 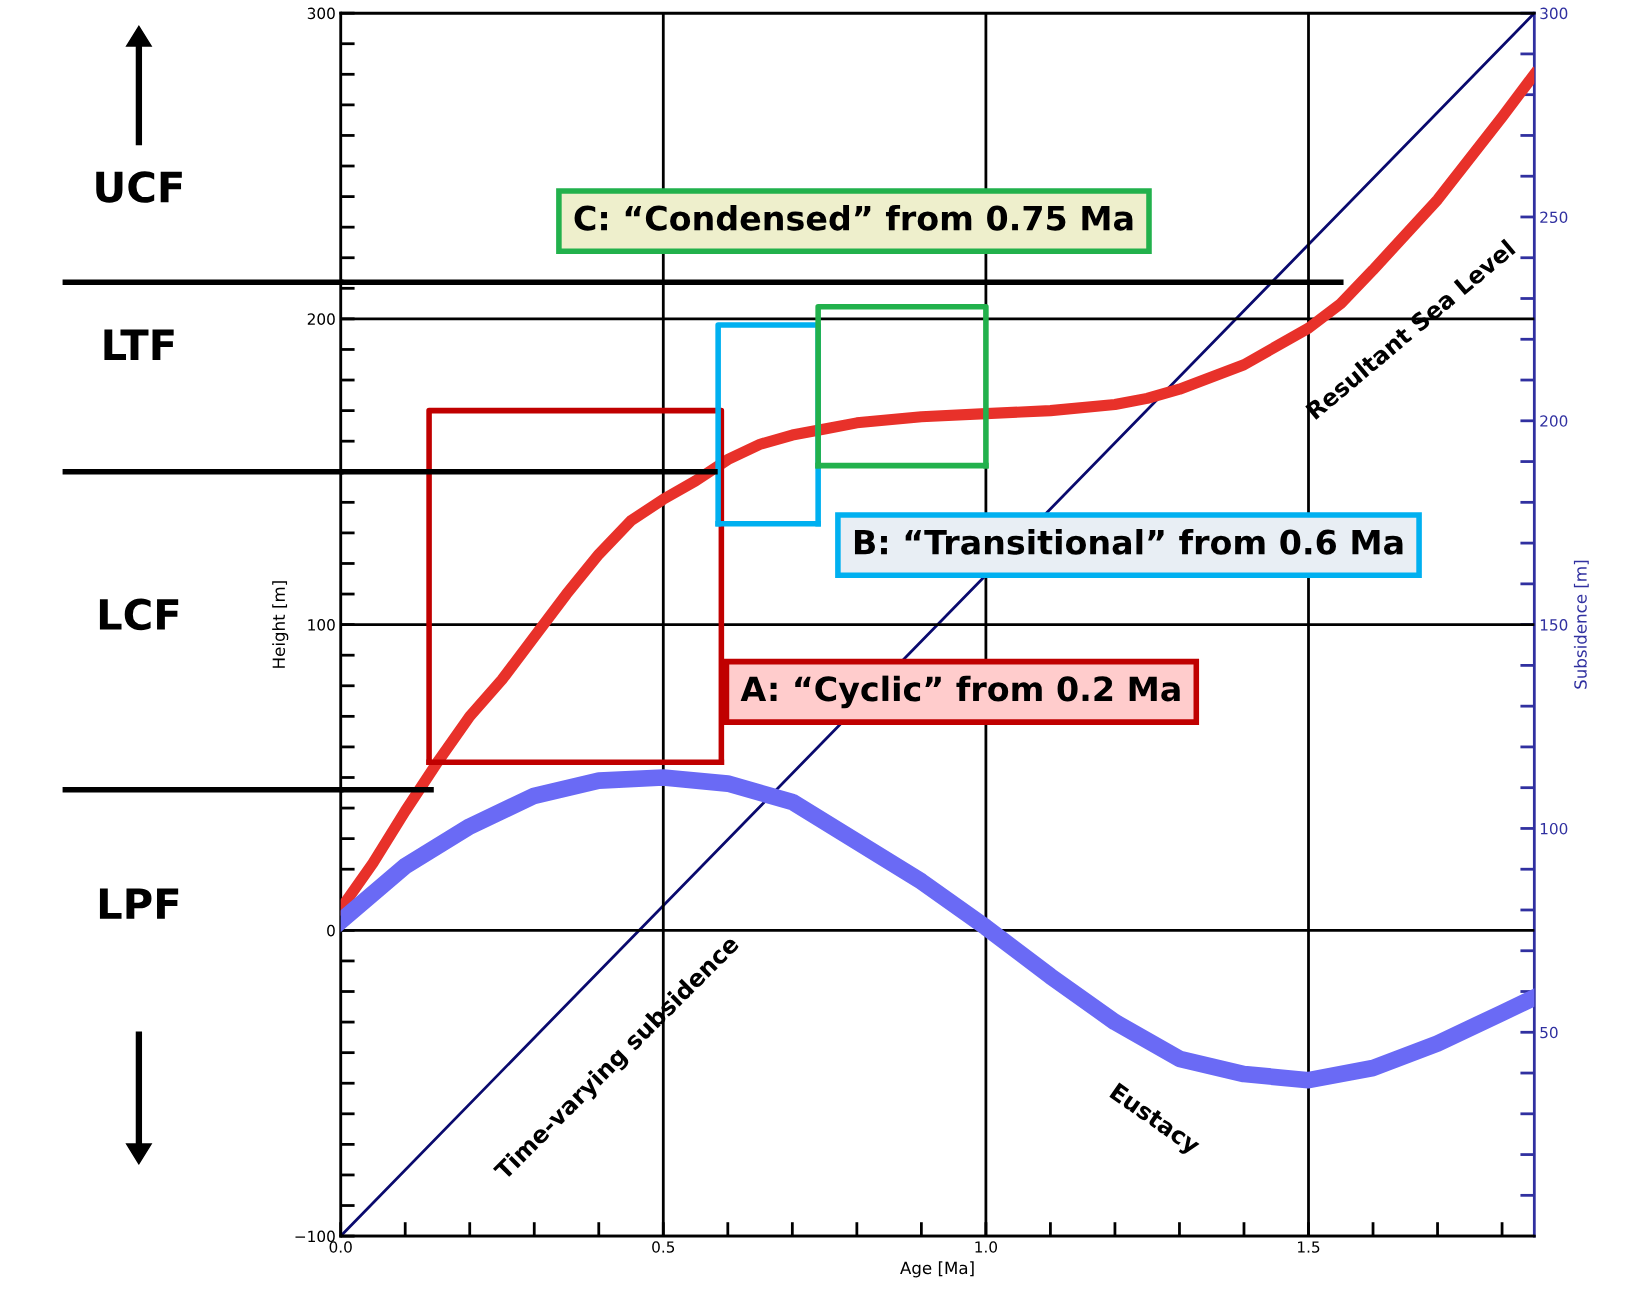 What do you see at coordinates (960, 692) in the screenshot?
I see `annotation: A: “Cyclic” from 0.2 Ma` at bounding box center [960, 692].